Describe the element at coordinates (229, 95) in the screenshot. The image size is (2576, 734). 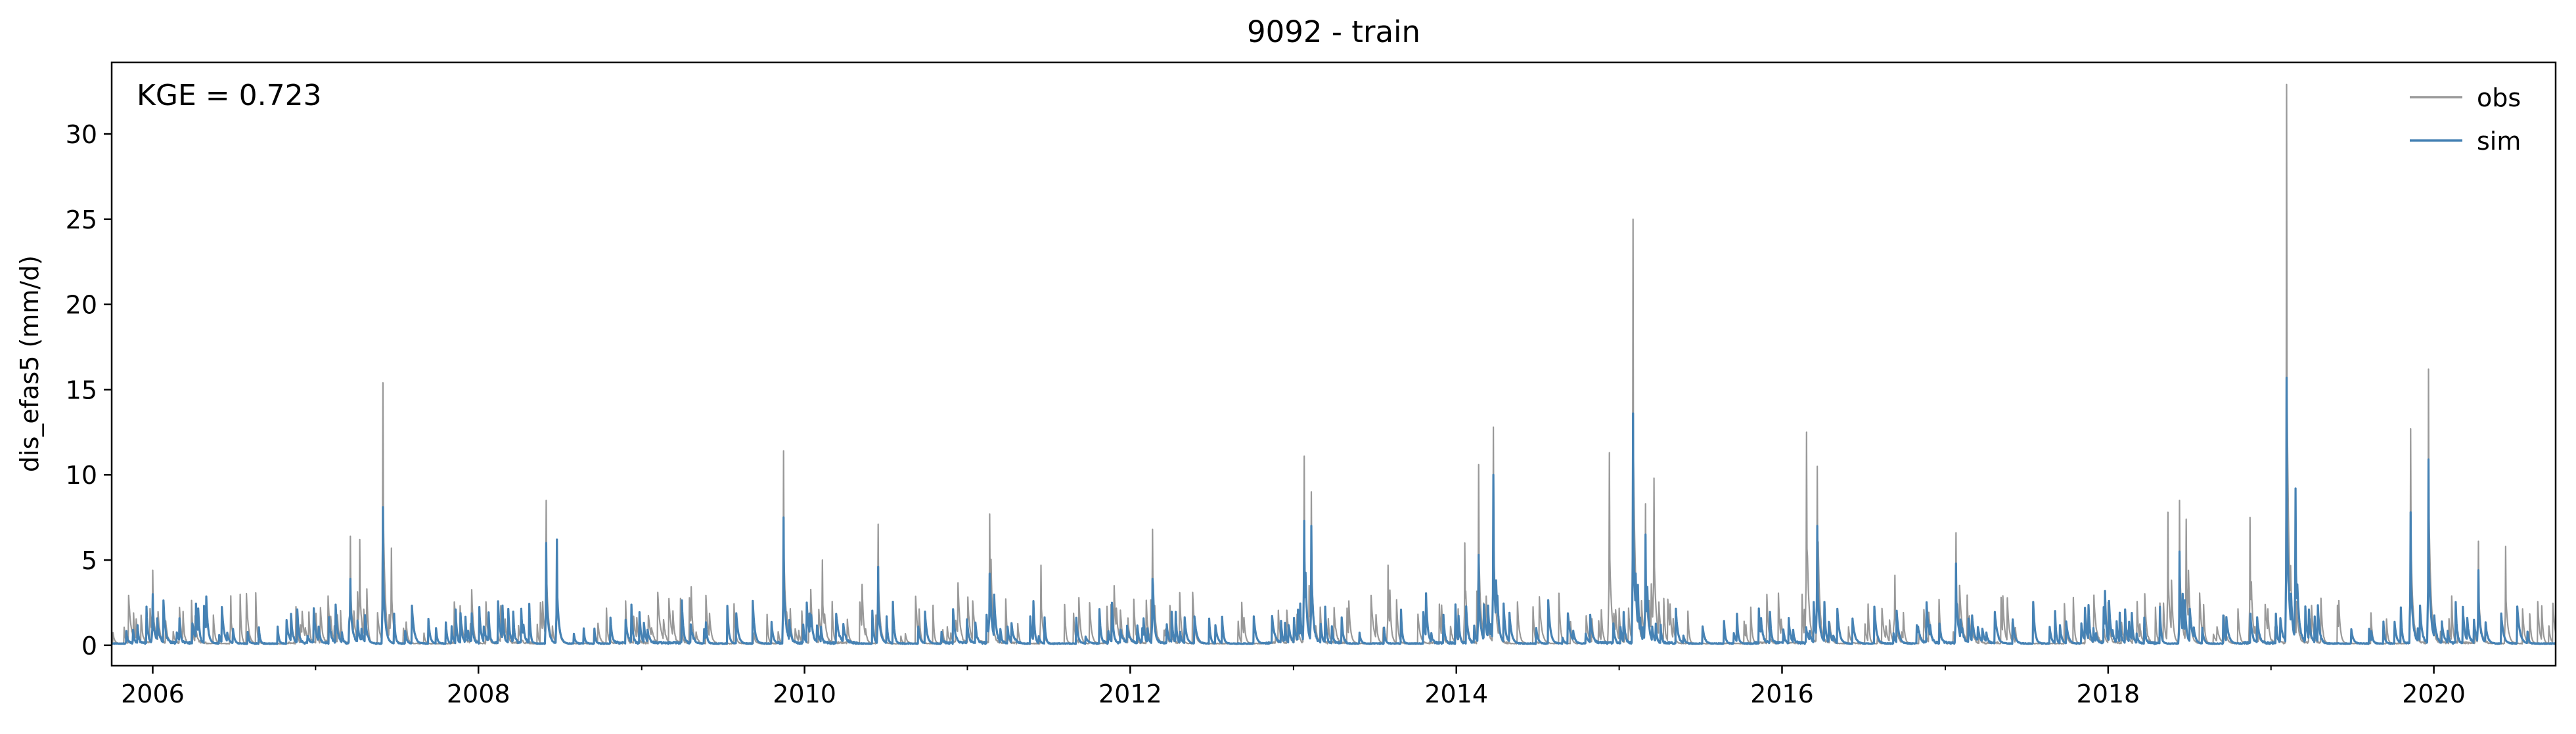
I see `kge-annotation: KGE = 0.723` at that location.